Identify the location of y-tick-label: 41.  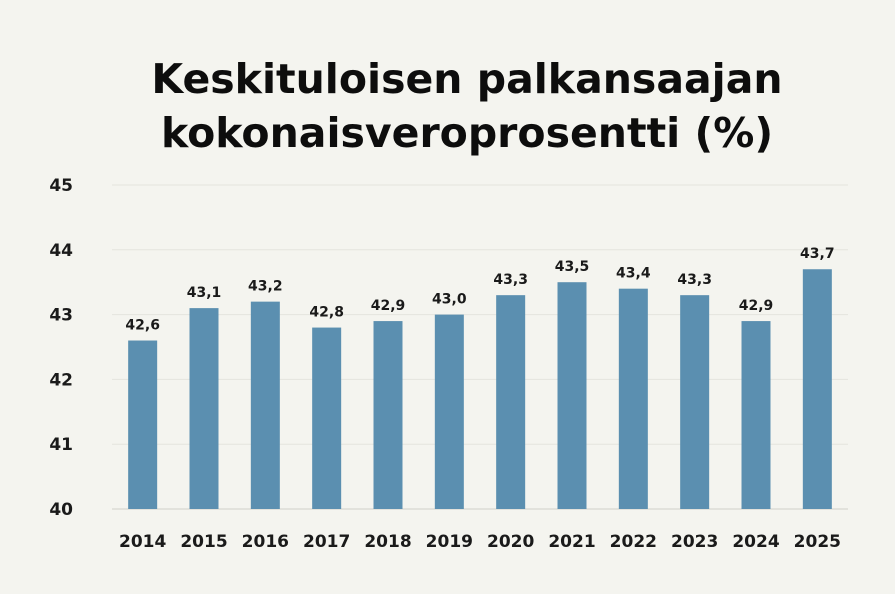
(61, 445).